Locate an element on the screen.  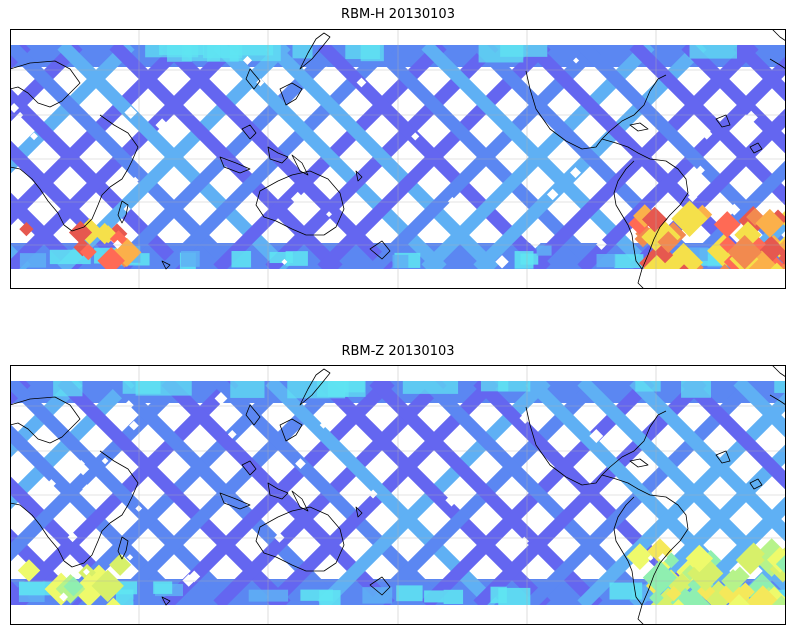
panel-z-title: RBM-Z 20130103 is located at coordinates (398, 351).